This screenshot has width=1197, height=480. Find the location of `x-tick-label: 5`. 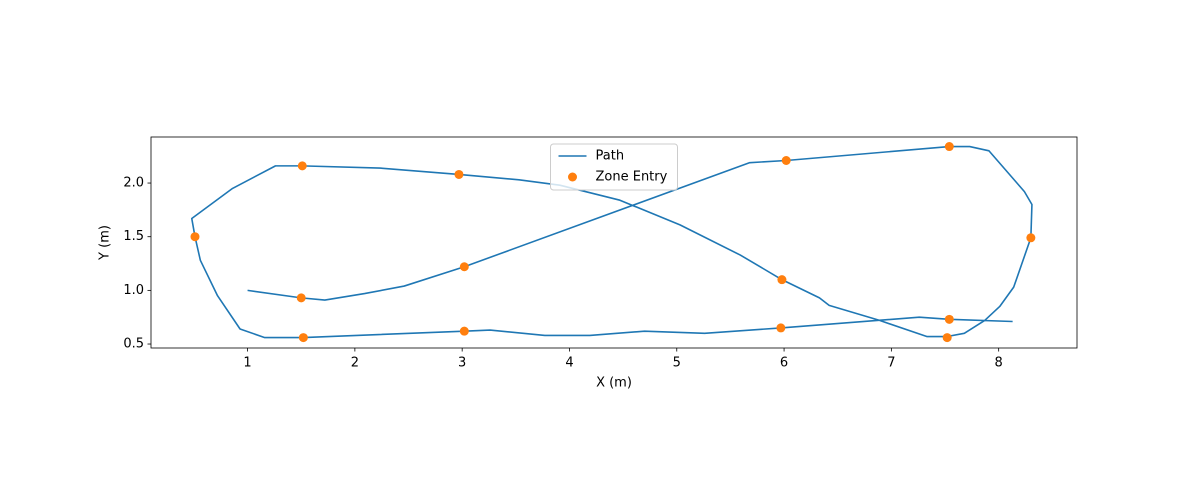

x-tick-label: 5 is located at coordinates (677, 363).